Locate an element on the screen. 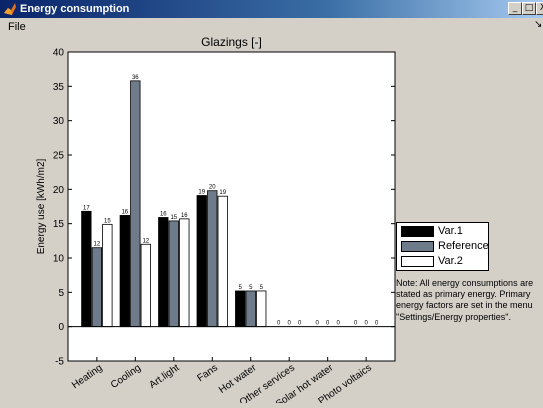 The width and height of the screenshot is (543, 408). y-tick-label: 40 is located at coordinates (59, 53).